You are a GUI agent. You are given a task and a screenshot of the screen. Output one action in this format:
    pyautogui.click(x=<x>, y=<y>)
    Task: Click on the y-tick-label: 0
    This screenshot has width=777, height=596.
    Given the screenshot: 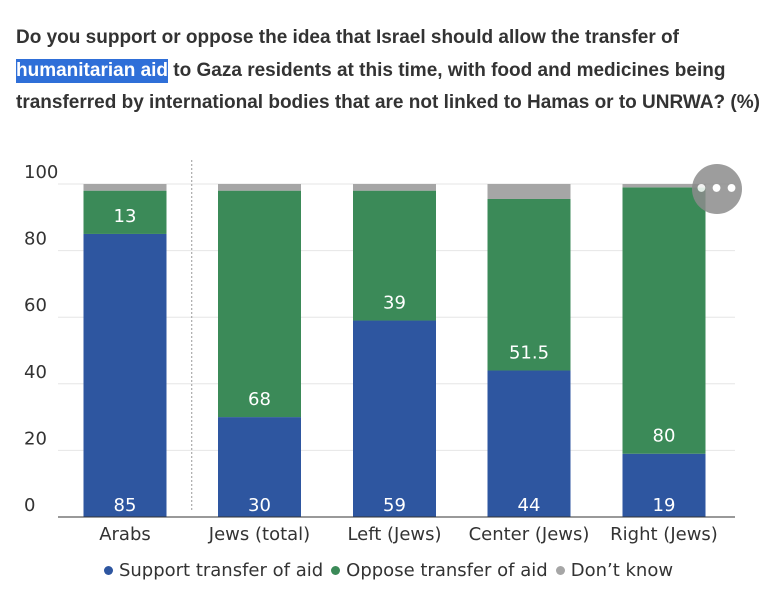 What is the action you would take?
    pyautogui.click(x=29, y=505)
    